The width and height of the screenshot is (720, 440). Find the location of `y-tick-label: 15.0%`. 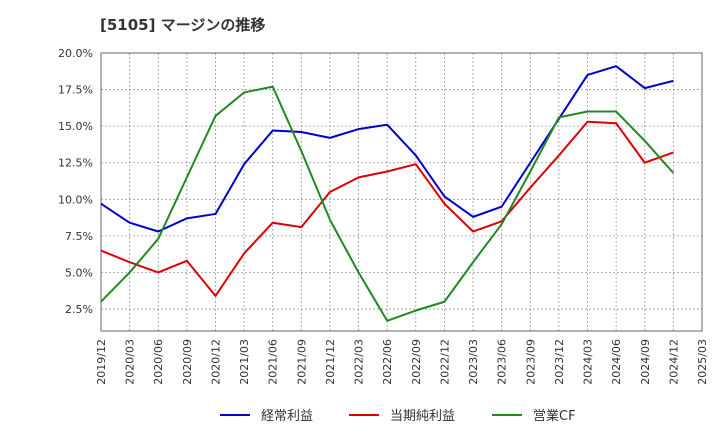

y-tick-label: 15.0% is located at coordinates (75, 126).